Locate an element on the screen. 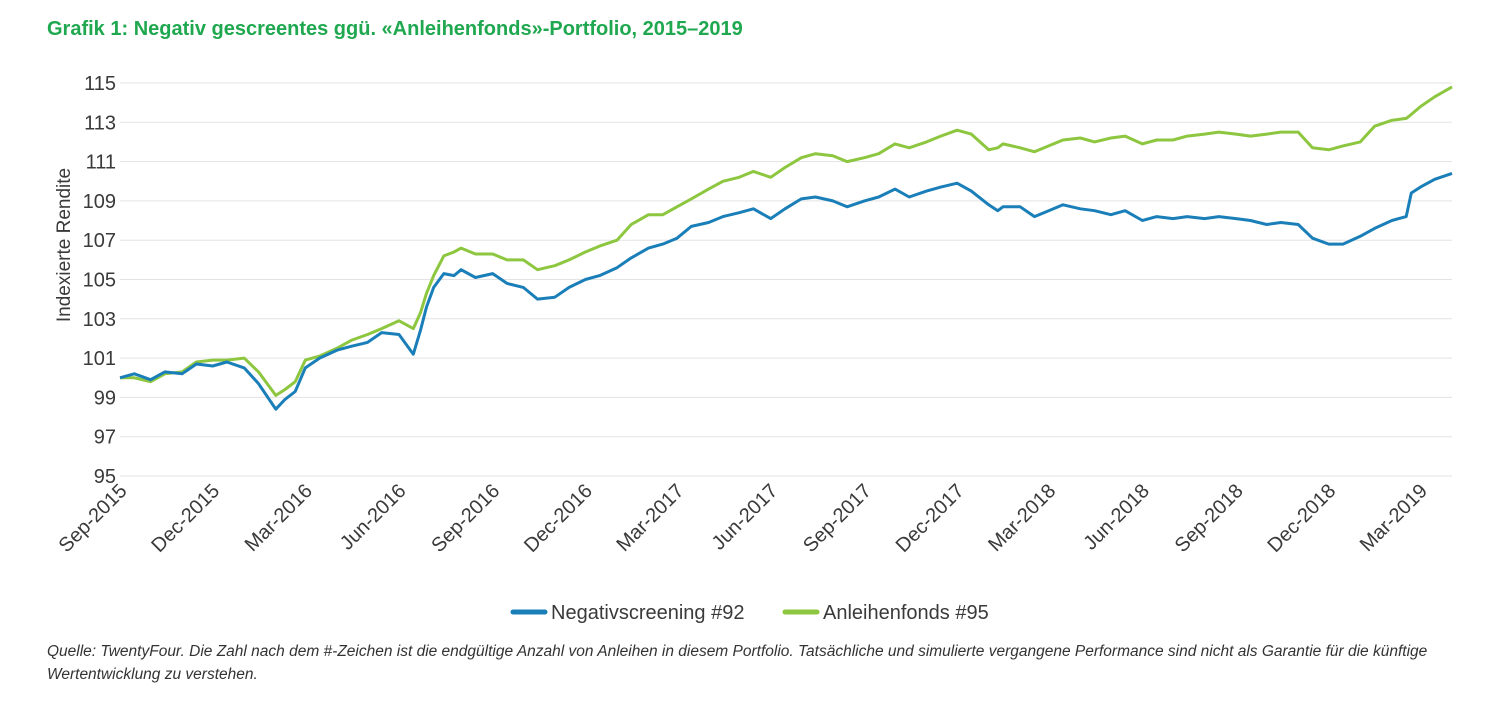 This screenshot has height=711, width=1500. x-tick-label: Jun-2016 is located at coordinates (373, 517).